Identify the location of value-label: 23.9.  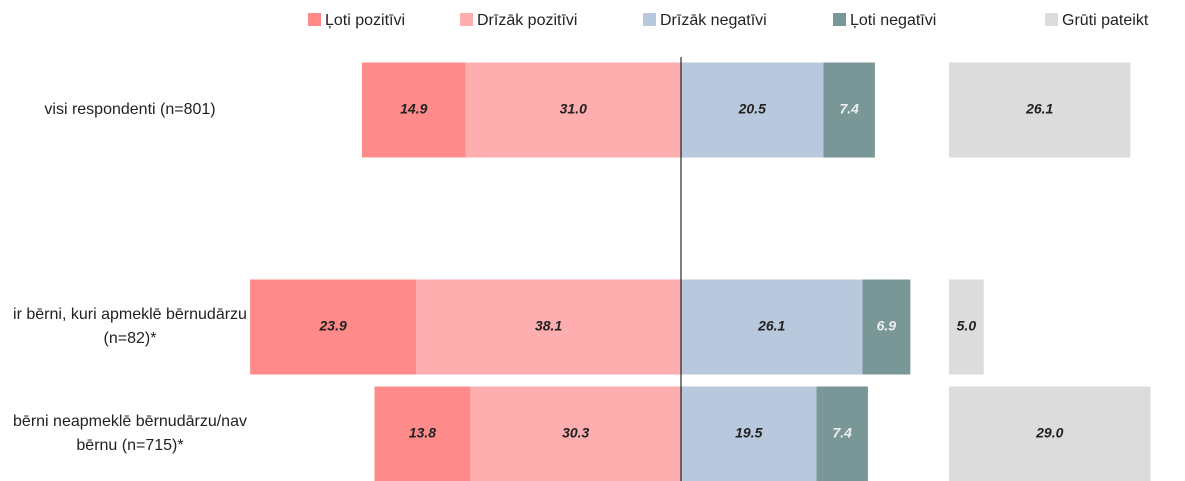
(333, 326).